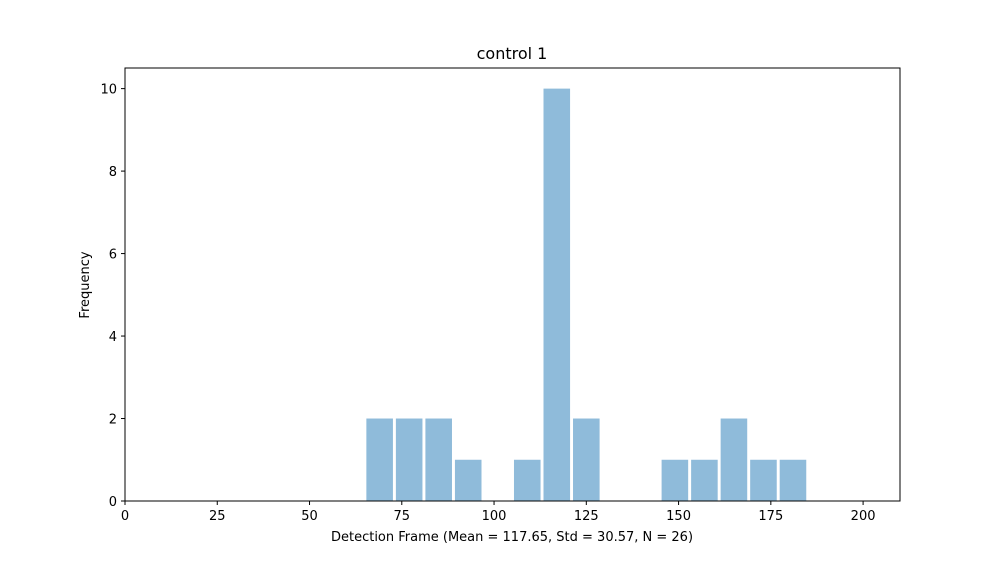 The width and height of the screenshot is (1000, 563). Describe the element at coordinates (586, 516) in the screenshot. I see `x-tick-label-5: 125` at that location.